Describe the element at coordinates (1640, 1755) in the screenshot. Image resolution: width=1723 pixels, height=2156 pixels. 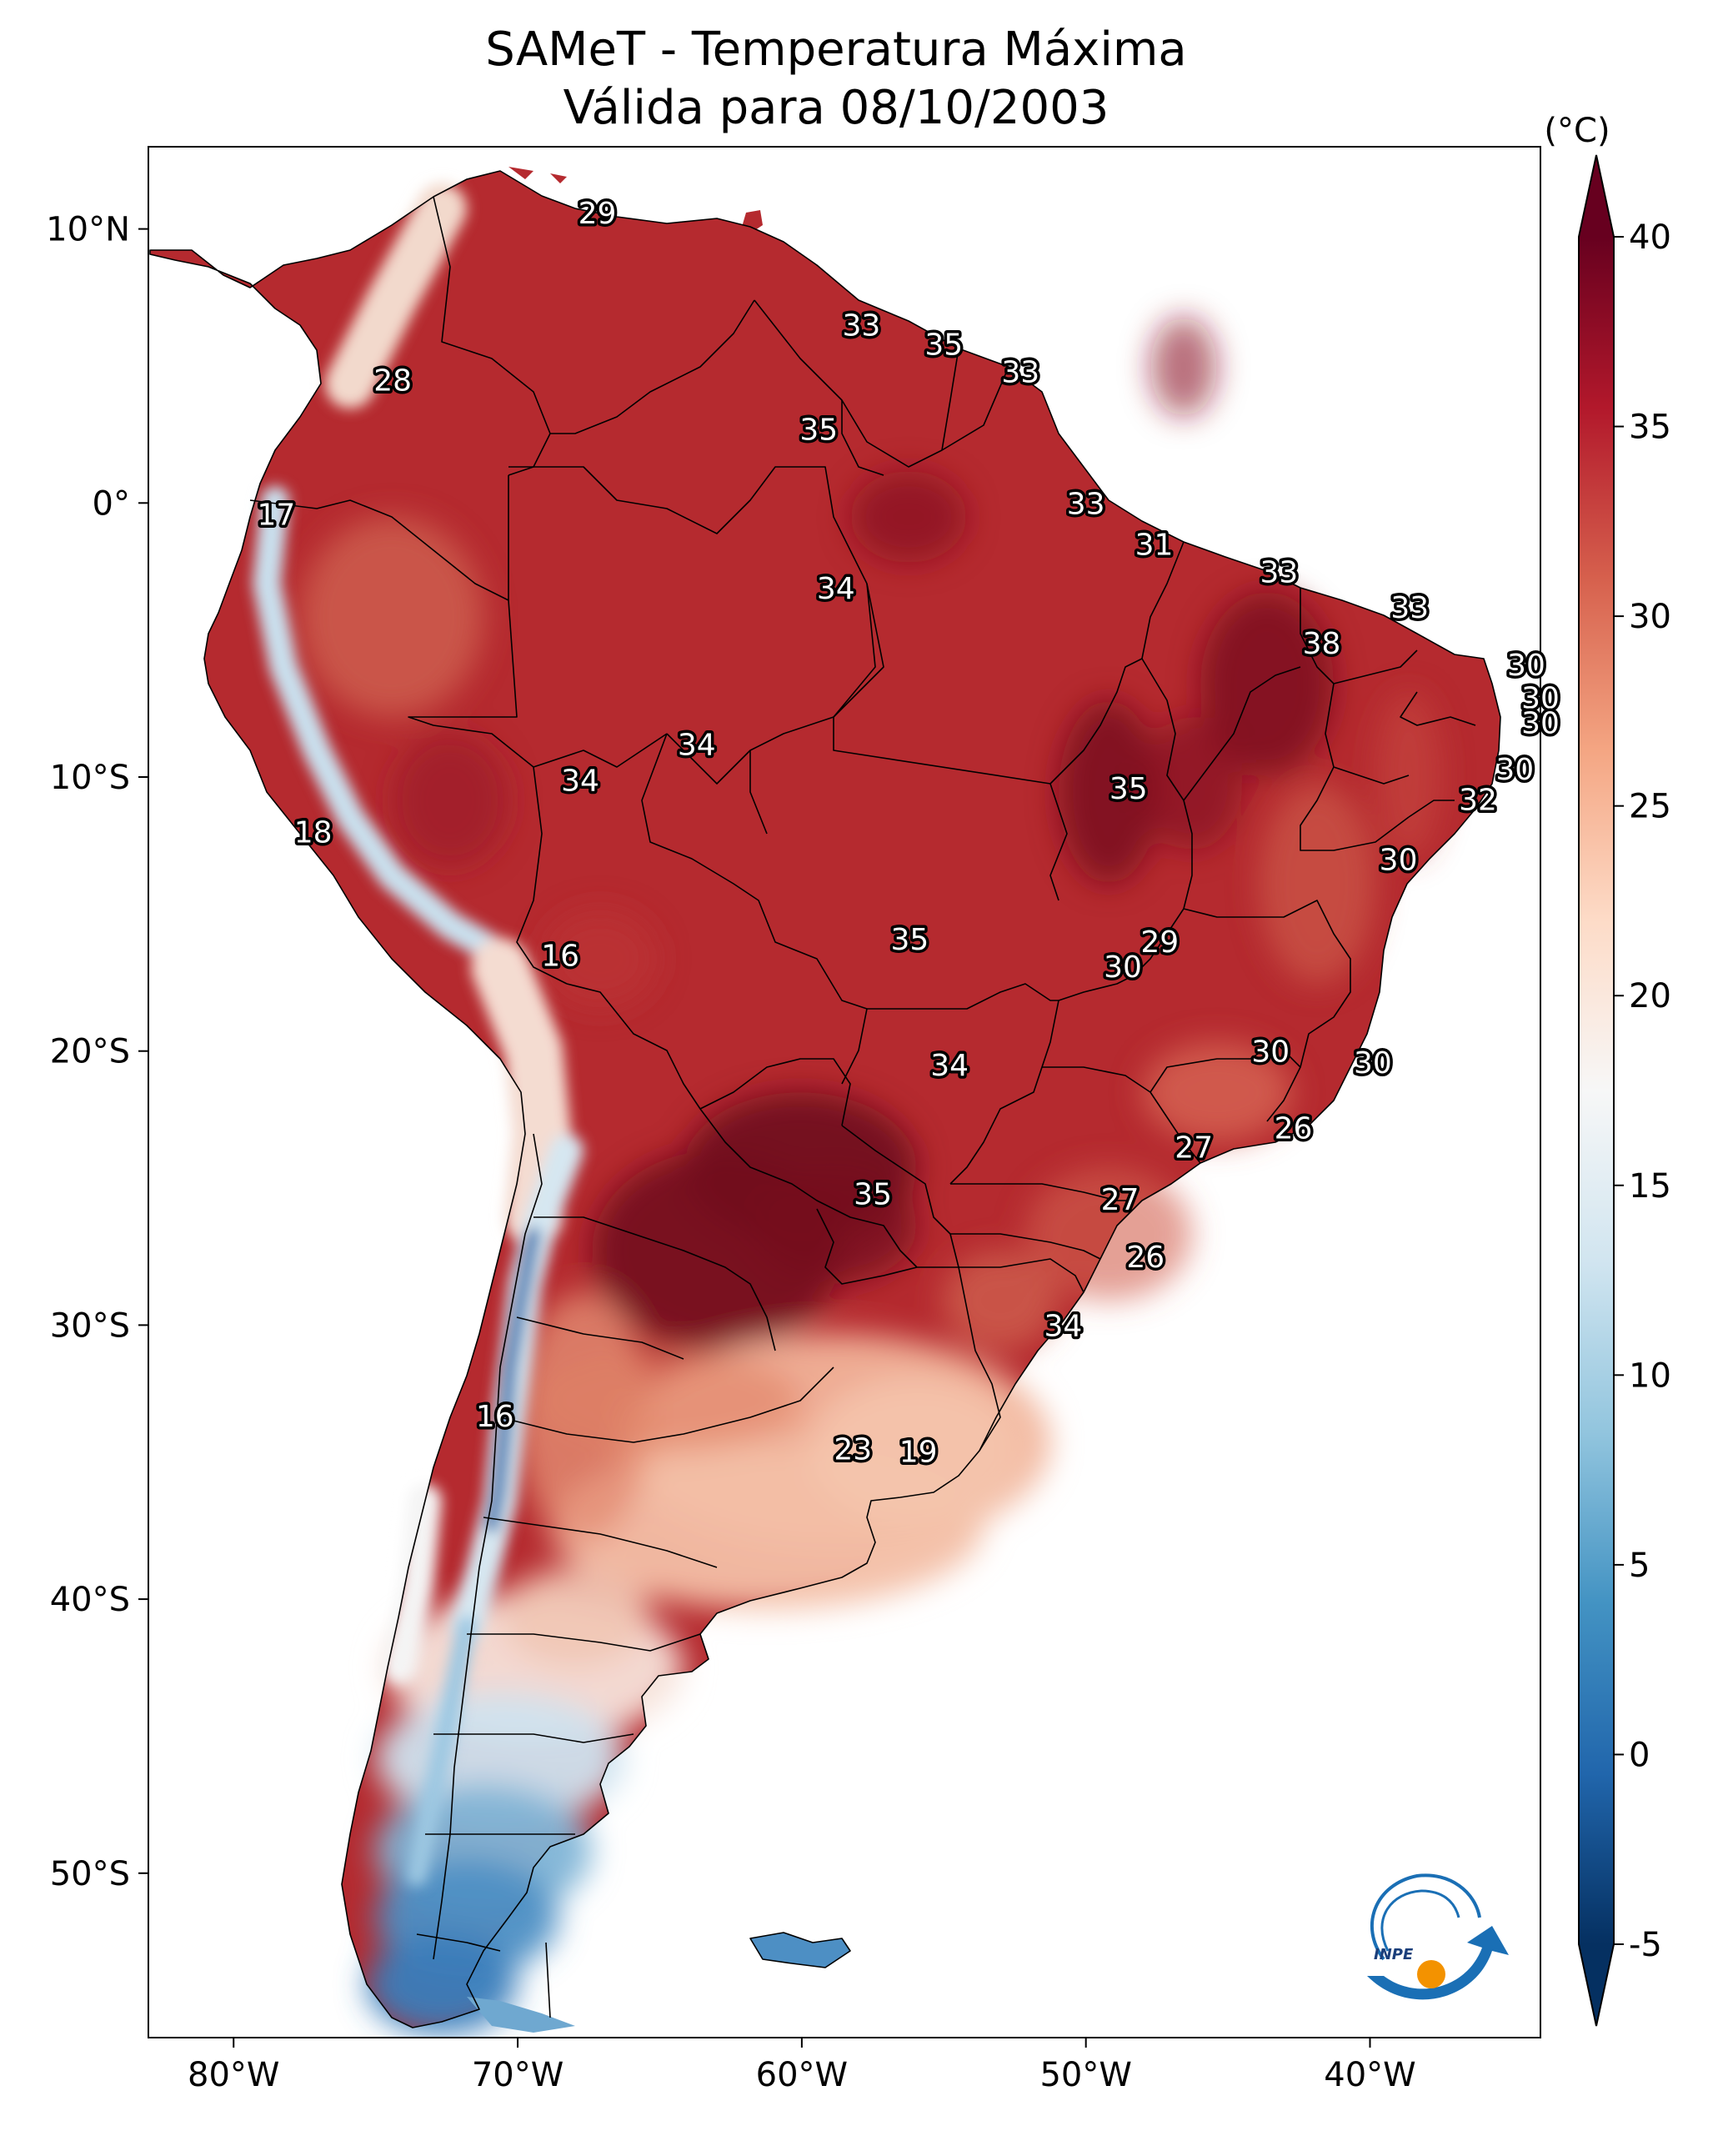
I see `colorbar-tick-label: 0` at that location.